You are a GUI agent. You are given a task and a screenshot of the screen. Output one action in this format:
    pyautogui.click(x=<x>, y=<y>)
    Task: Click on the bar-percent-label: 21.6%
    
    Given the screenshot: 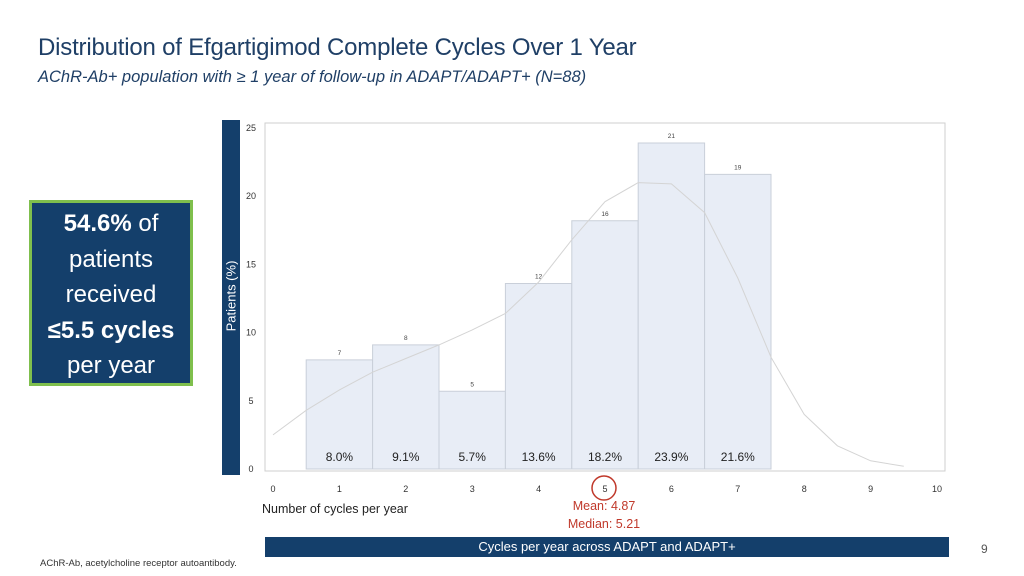 What is the action you would take?
    pyautogui.click(x=738, y=457)
    